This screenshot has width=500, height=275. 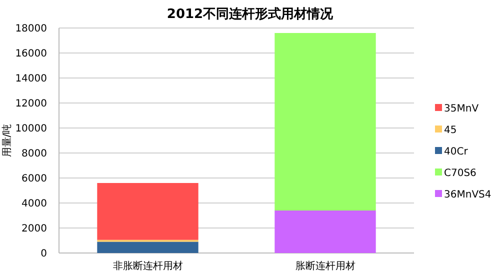 I want to click on y-tick-label: 12000, so click(x=31, y=104).